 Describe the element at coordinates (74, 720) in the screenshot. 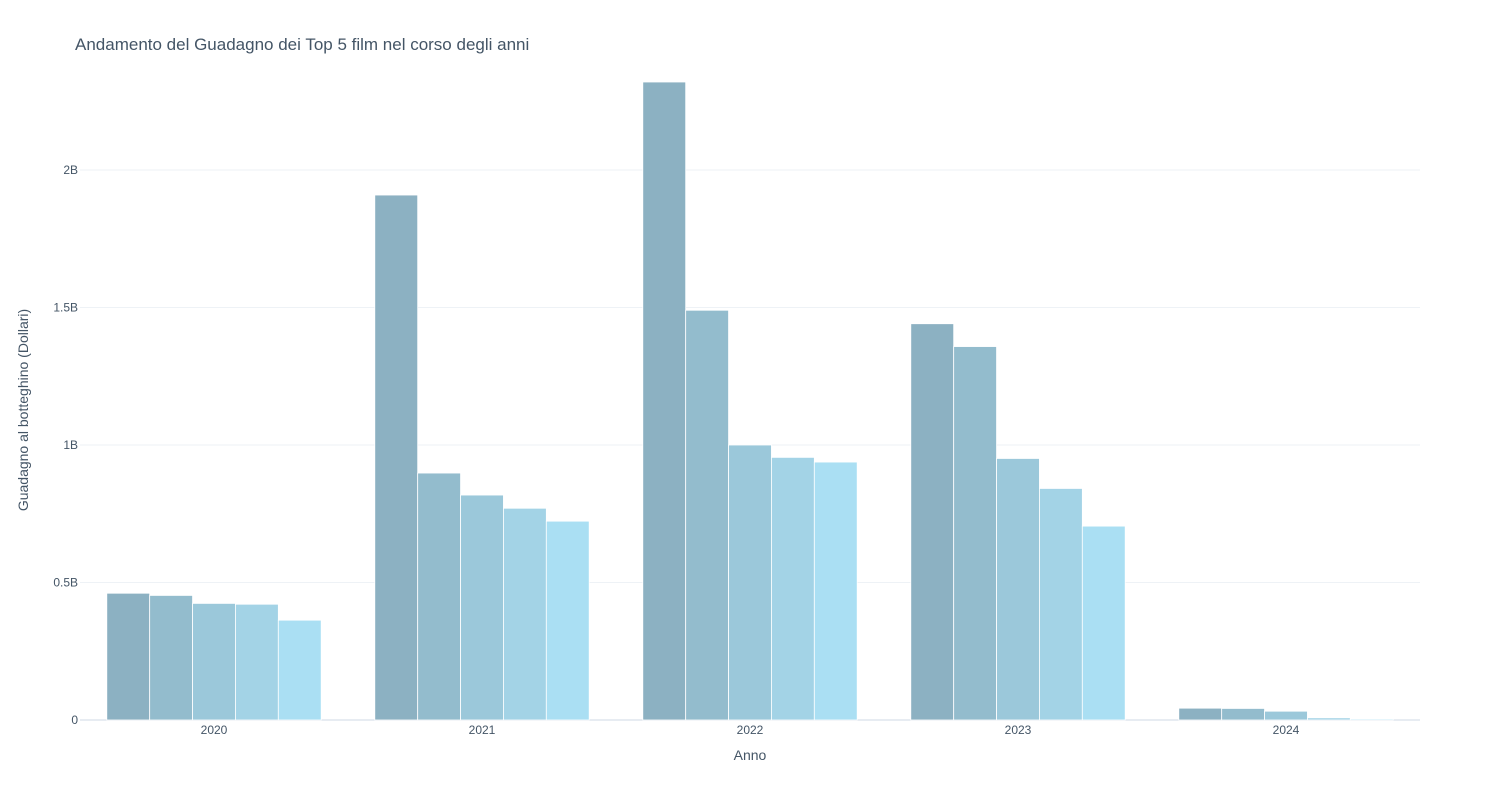

I see `y-tick-label: 0` at that location.